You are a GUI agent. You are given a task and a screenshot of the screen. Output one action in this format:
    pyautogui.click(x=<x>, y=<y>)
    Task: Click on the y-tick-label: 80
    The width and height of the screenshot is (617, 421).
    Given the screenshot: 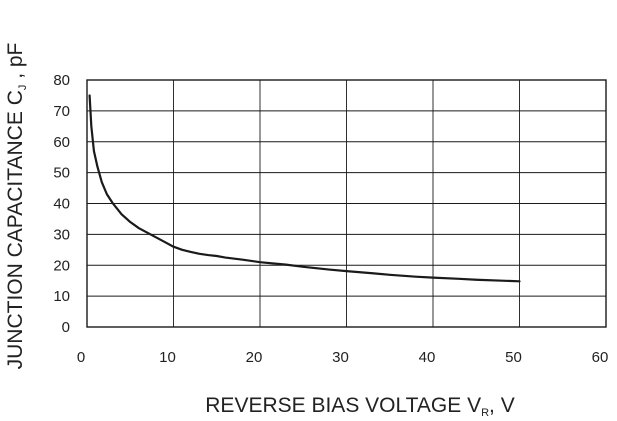 What is the action you would take?
    pyautogui.click(x=61, y=80)
    